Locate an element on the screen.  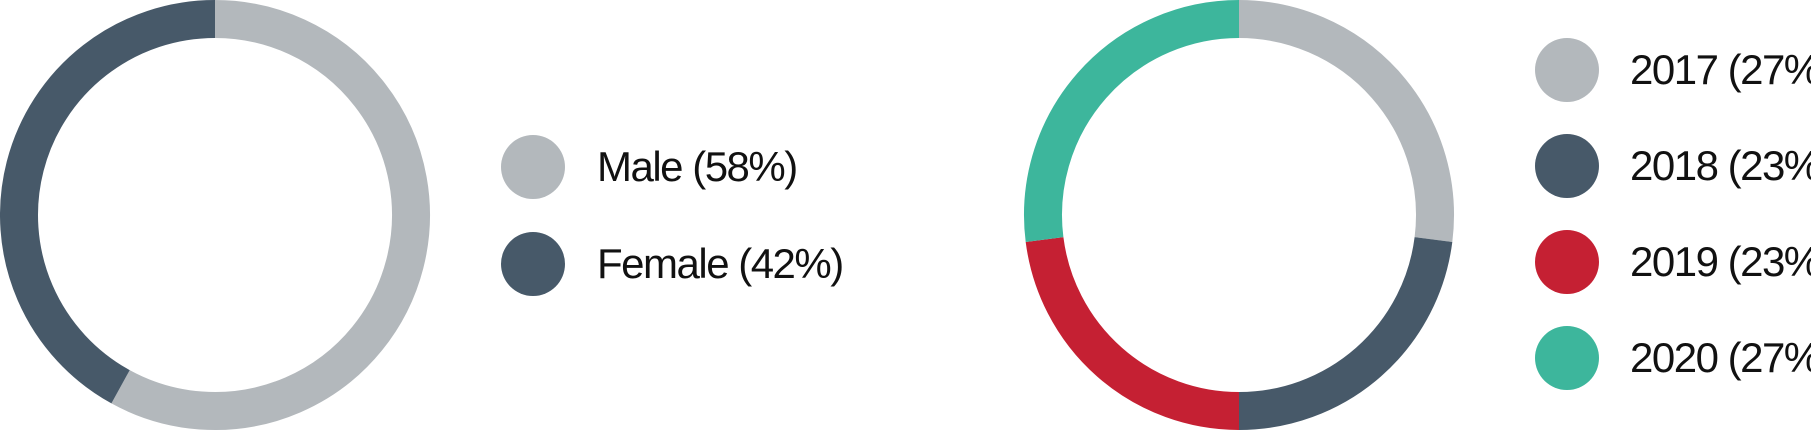
legend-swatch-2018 is located at coordinates (1567, 166).